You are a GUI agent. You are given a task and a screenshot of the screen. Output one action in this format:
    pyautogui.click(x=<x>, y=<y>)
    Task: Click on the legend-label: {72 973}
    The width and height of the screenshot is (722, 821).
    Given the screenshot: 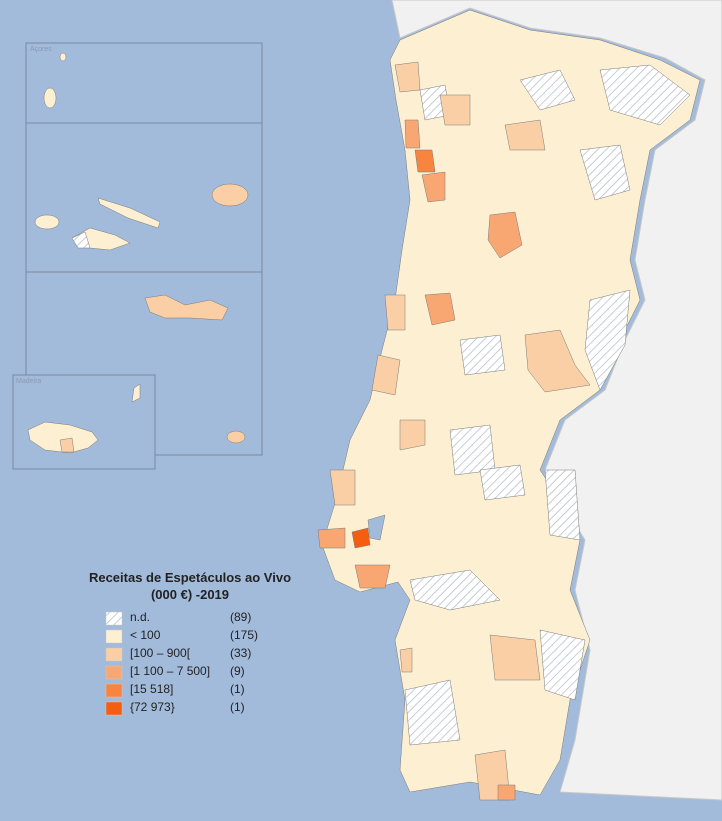 What is the action you would take?
    pyautogui.click(x=152, y=707)
    